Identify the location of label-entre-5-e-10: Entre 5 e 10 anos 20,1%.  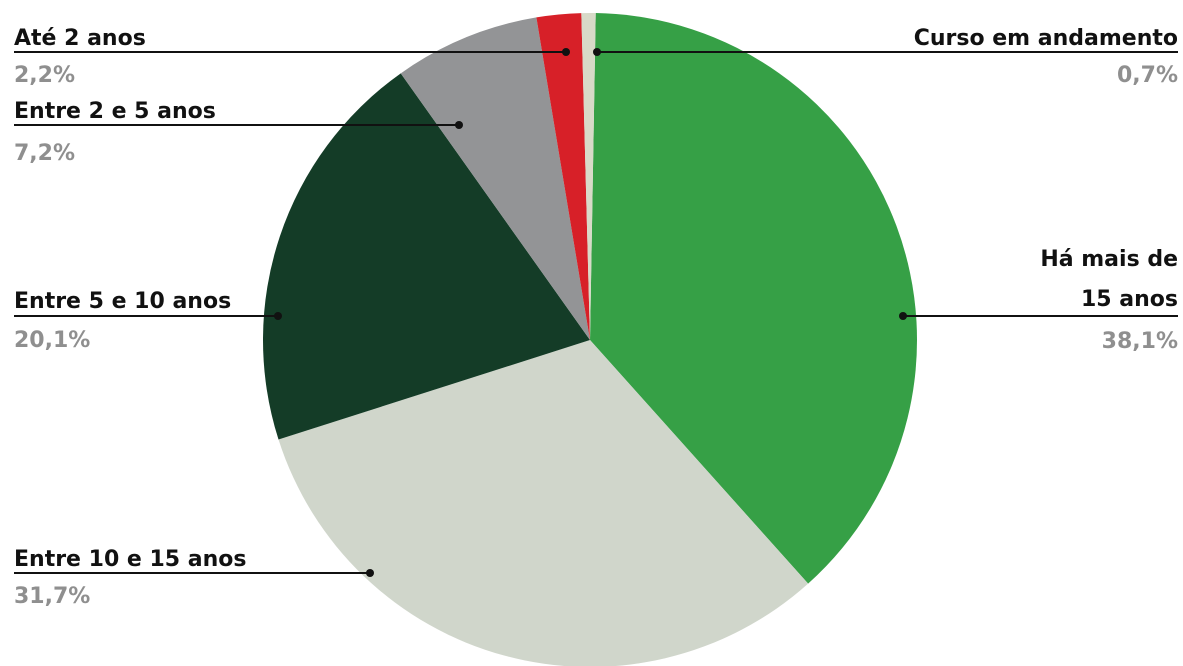
(122, 321).